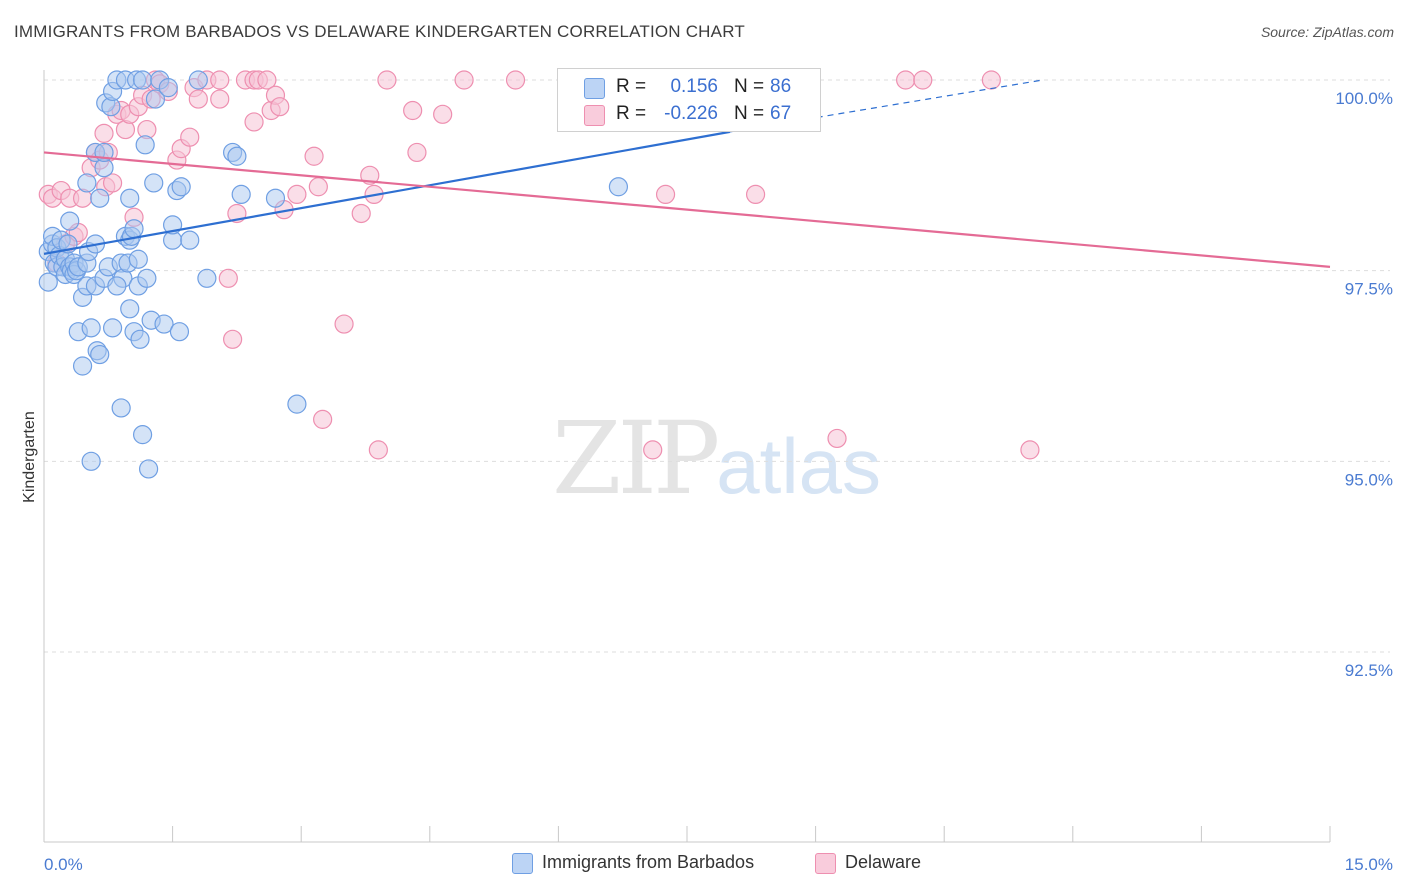  I want to click on x-tick-label: 15.0%, so click(1369, 864).